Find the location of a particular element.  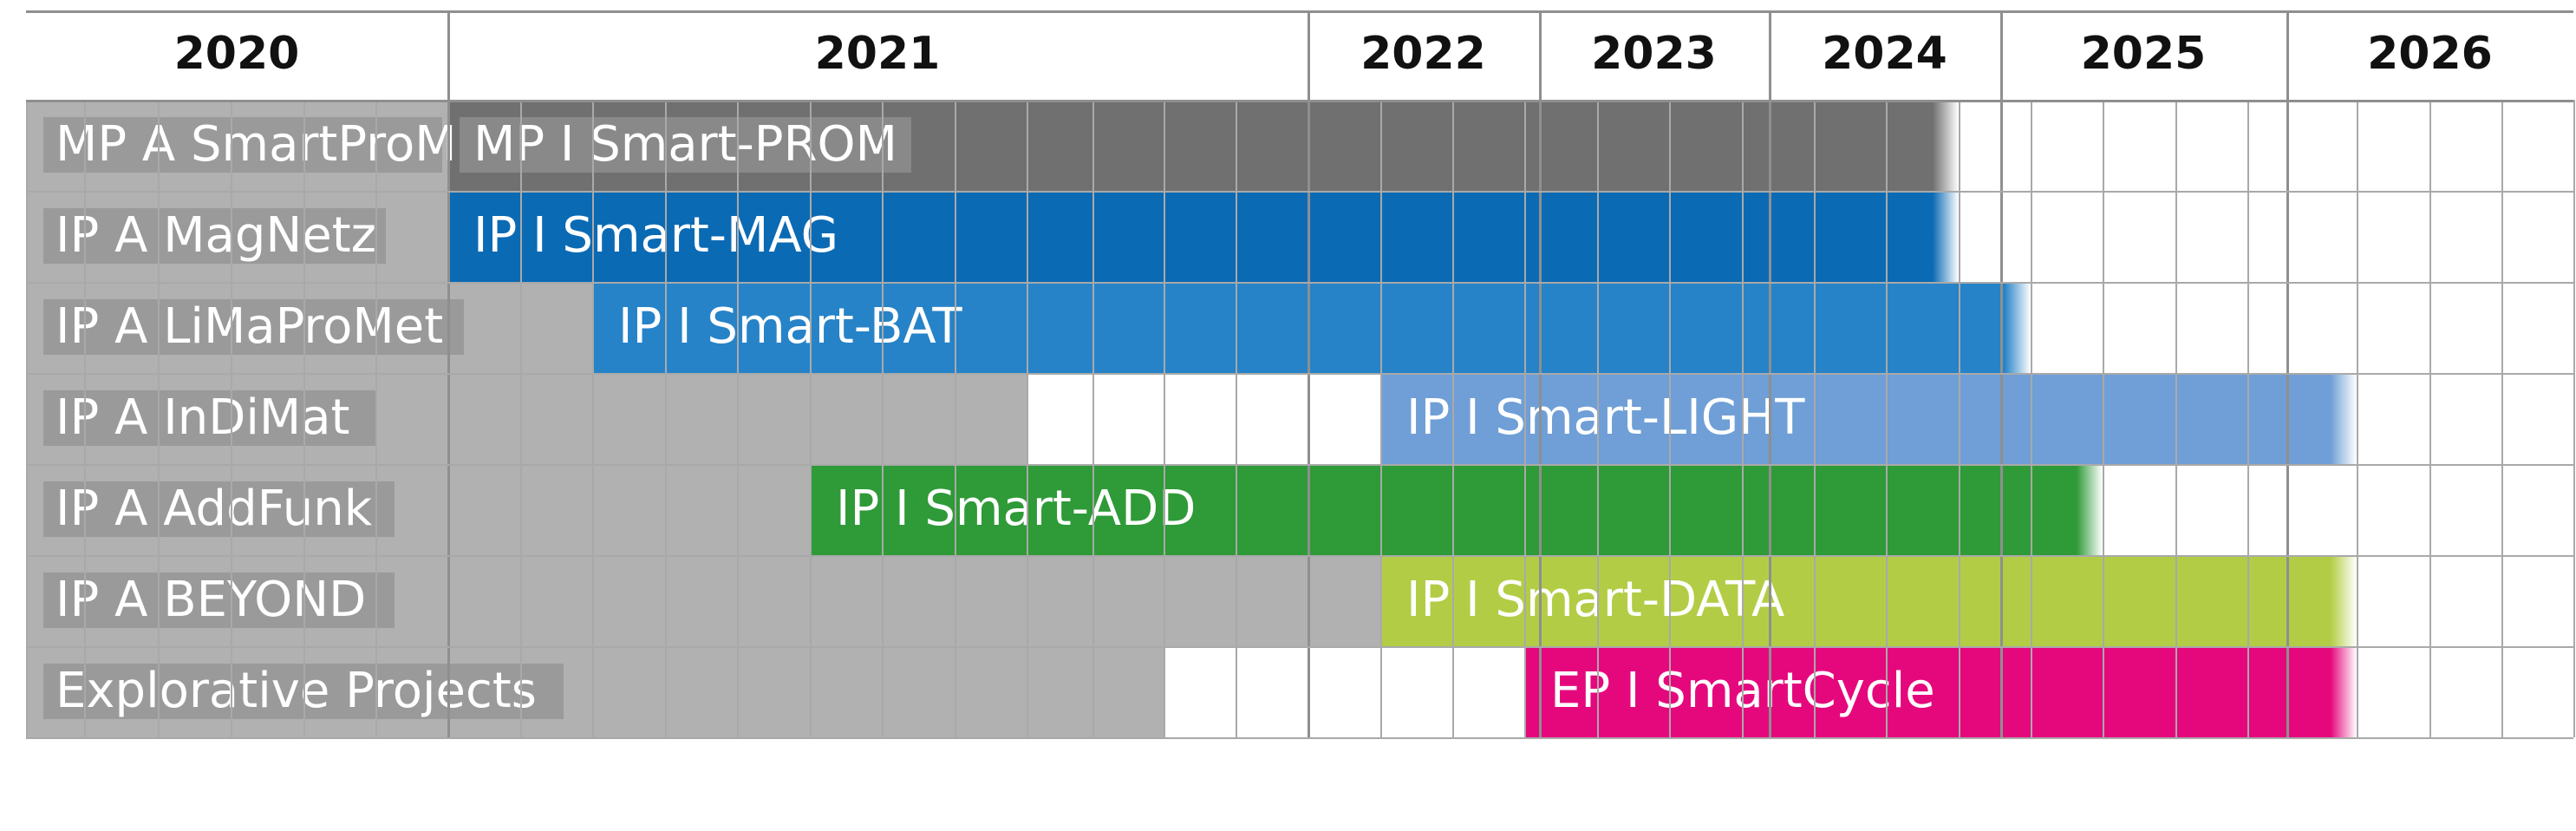

year-label-2026: 2026 is located at coordinates (2430, 54).